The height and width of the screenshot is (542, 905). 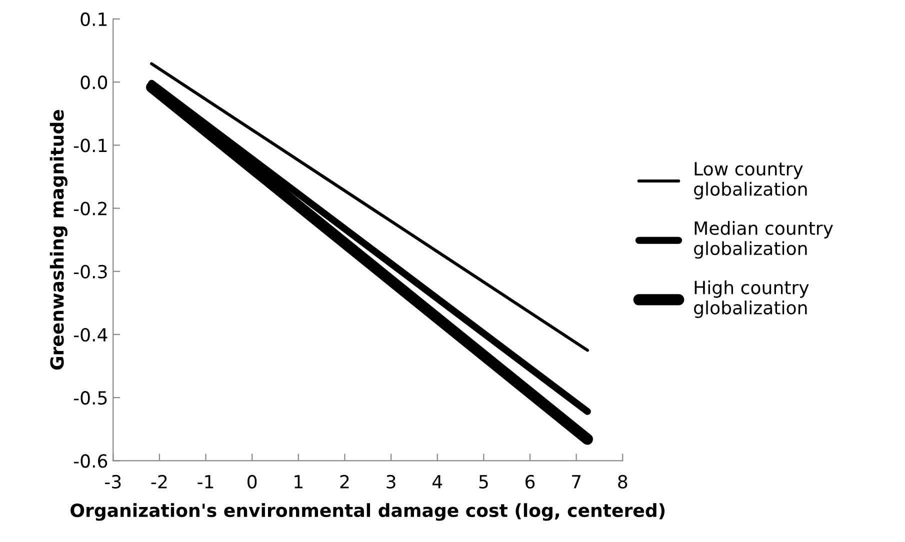 What do you see at coordinates (751, 299) in the screenshot?
I see `legend-label: High country globalization` at bounding box center [751, 299].